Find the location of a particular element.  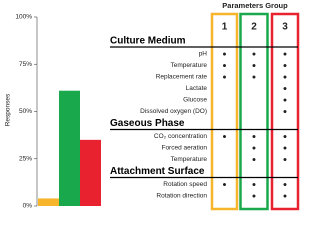

y-tick-label: 50% is located at coordinates (25, 111).